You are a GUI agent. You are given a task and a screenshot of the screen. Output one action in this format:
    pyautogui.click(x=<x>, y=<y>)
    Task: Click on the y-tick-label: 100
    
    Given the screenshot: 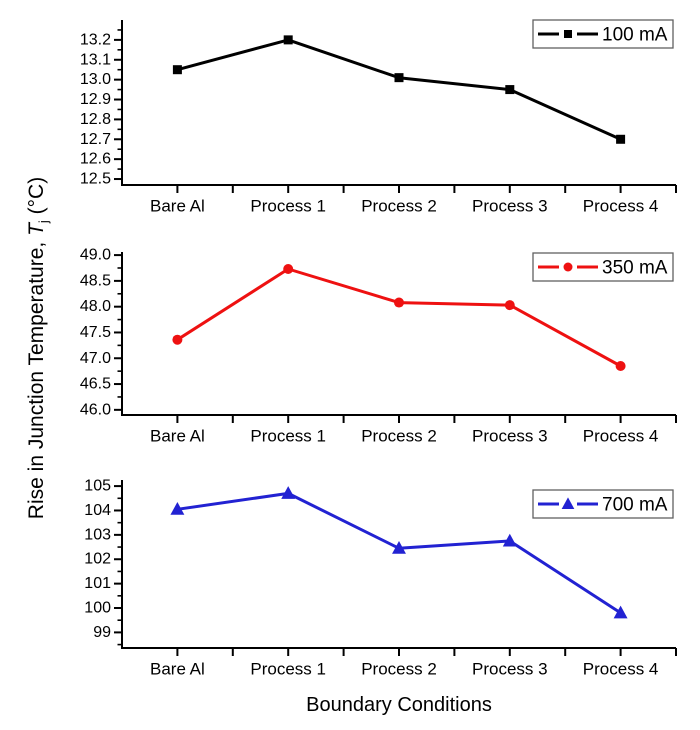 What is the action you would take?
    pyautogui.click(x=97, y=608)
    